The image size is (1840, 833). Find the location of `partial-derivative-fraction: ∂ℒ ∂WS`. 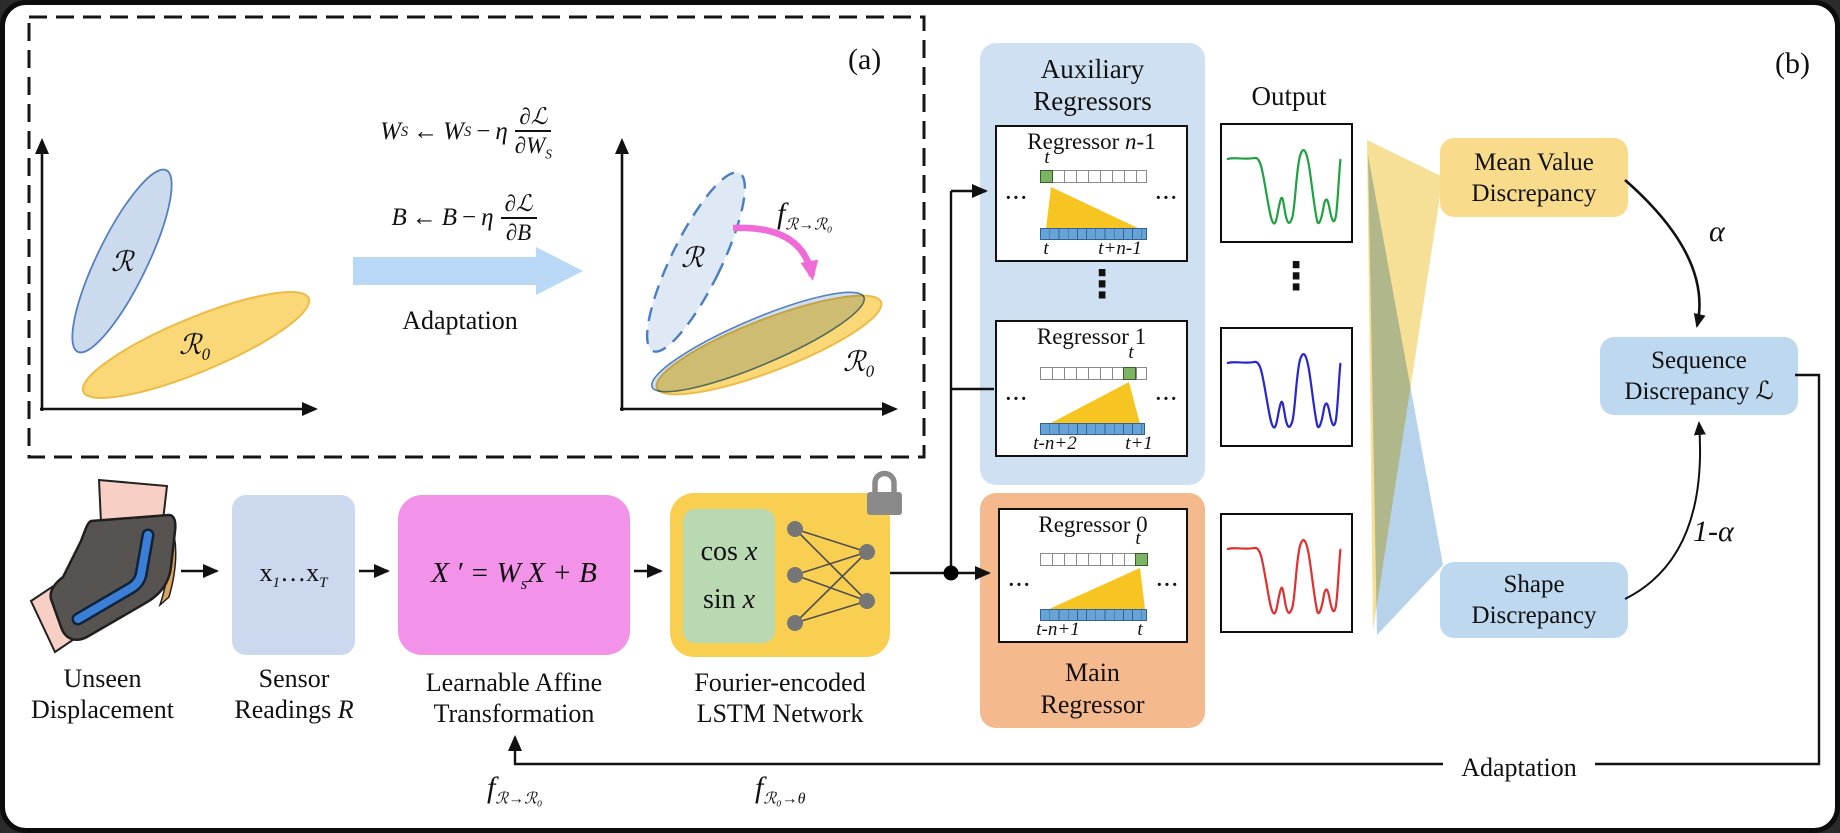

partial-derivative-fraction: ∂ℒ ∂WS is located at coordinates (533, 133).